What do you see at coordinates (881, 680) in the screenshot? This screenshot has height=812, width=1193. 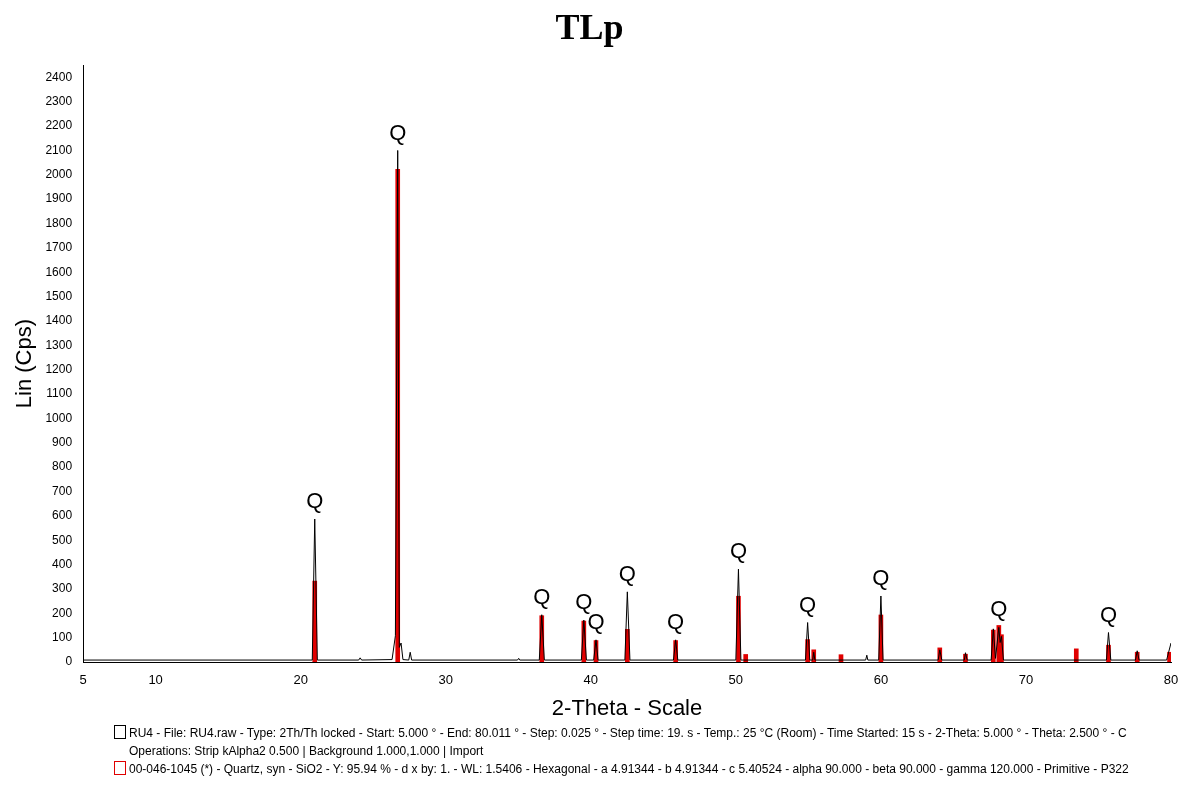 I see `x-tick-label: 60` at bounding box center [881, 680].